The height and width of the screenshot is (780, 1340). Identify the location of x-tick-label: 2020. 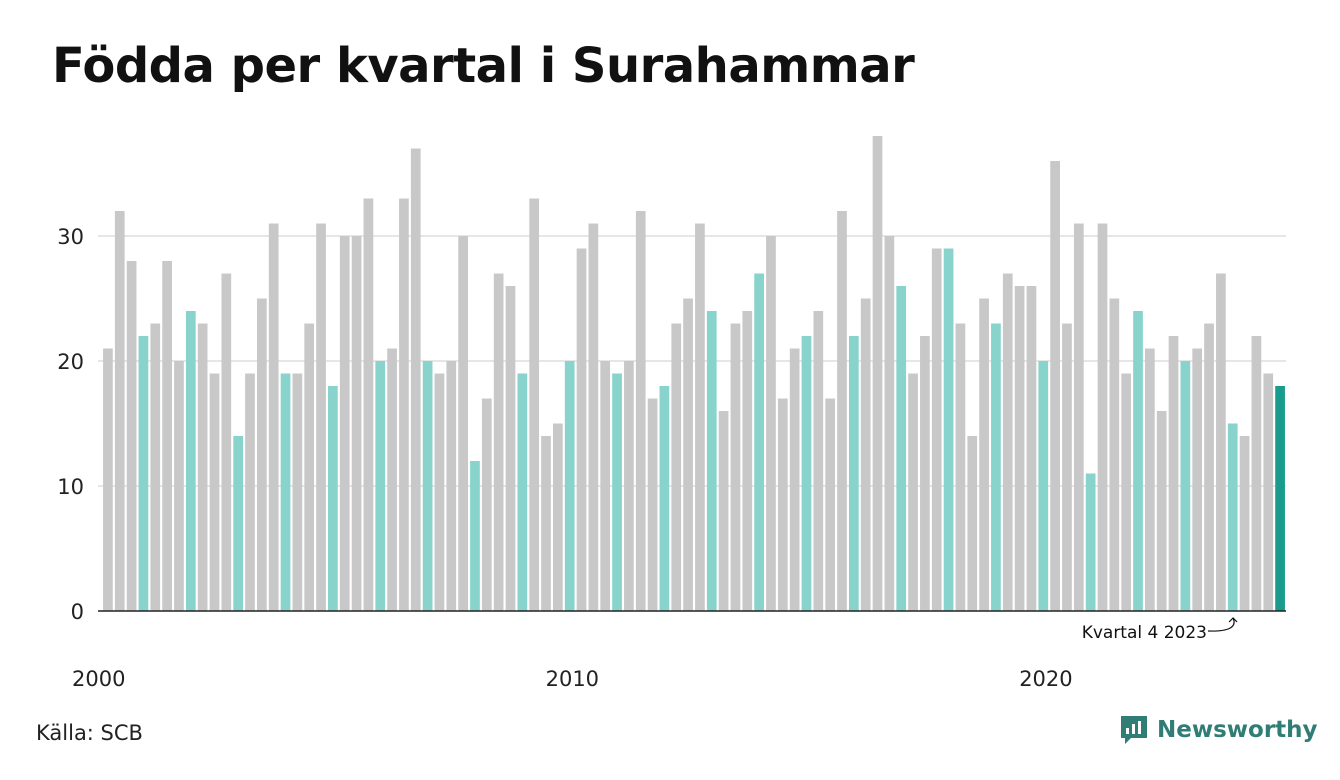
(1045, 679).